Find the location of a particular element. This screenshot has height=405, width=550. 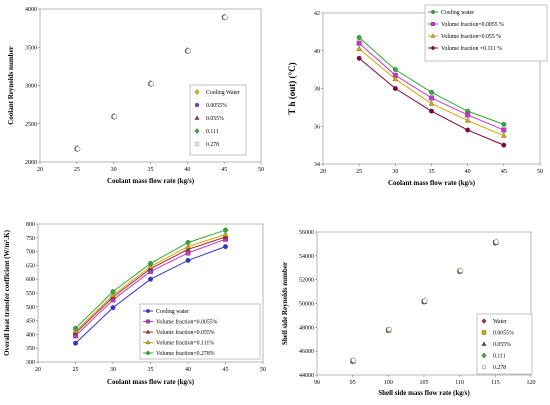

y-tick-label: 3500 is located at coordinates (31, 48).